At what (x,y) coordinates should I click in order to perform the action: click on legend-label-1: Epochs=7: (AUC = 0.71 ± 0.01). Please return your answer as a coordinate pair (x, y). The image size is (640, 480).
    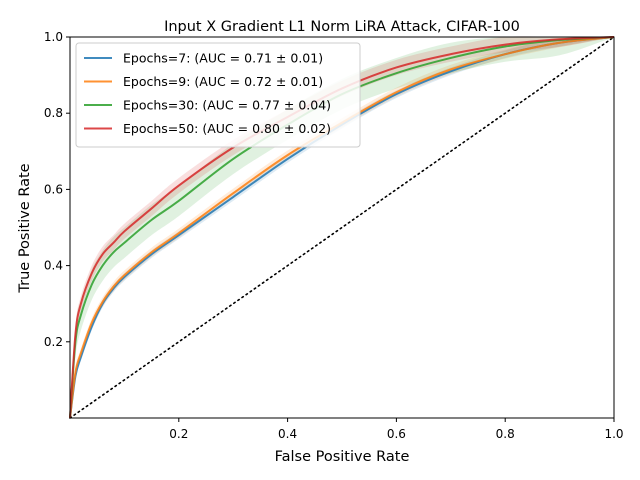
    Looking at the image, I should click on (223, 58).